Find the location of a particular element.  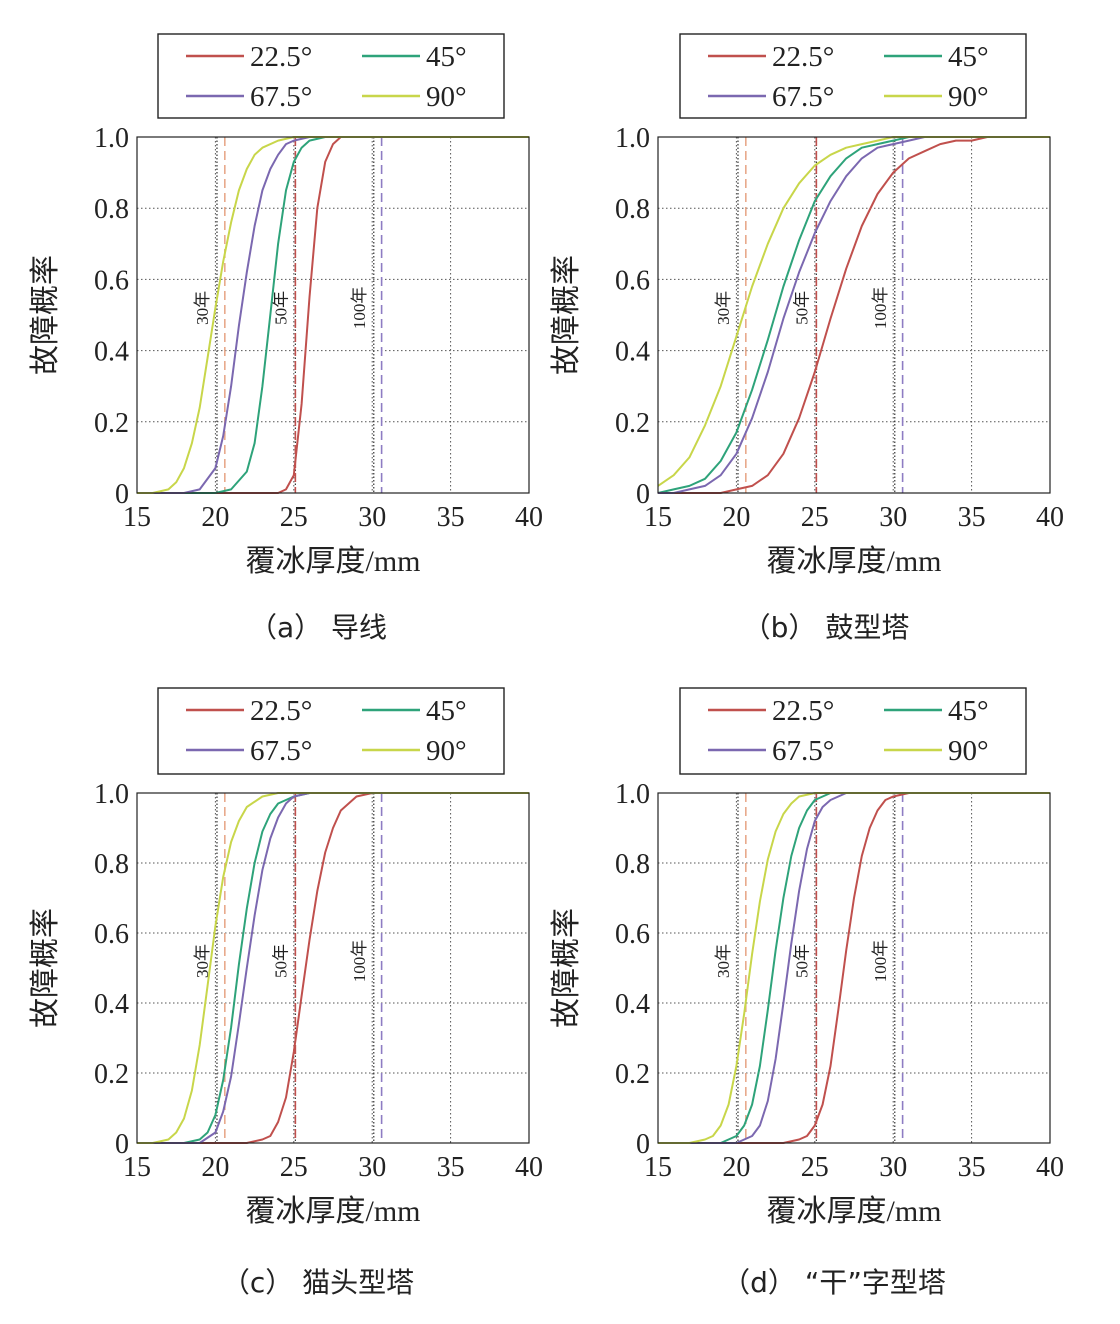

panel-caption: （b） 鼓型塔 is located at coordinates (826, 627).